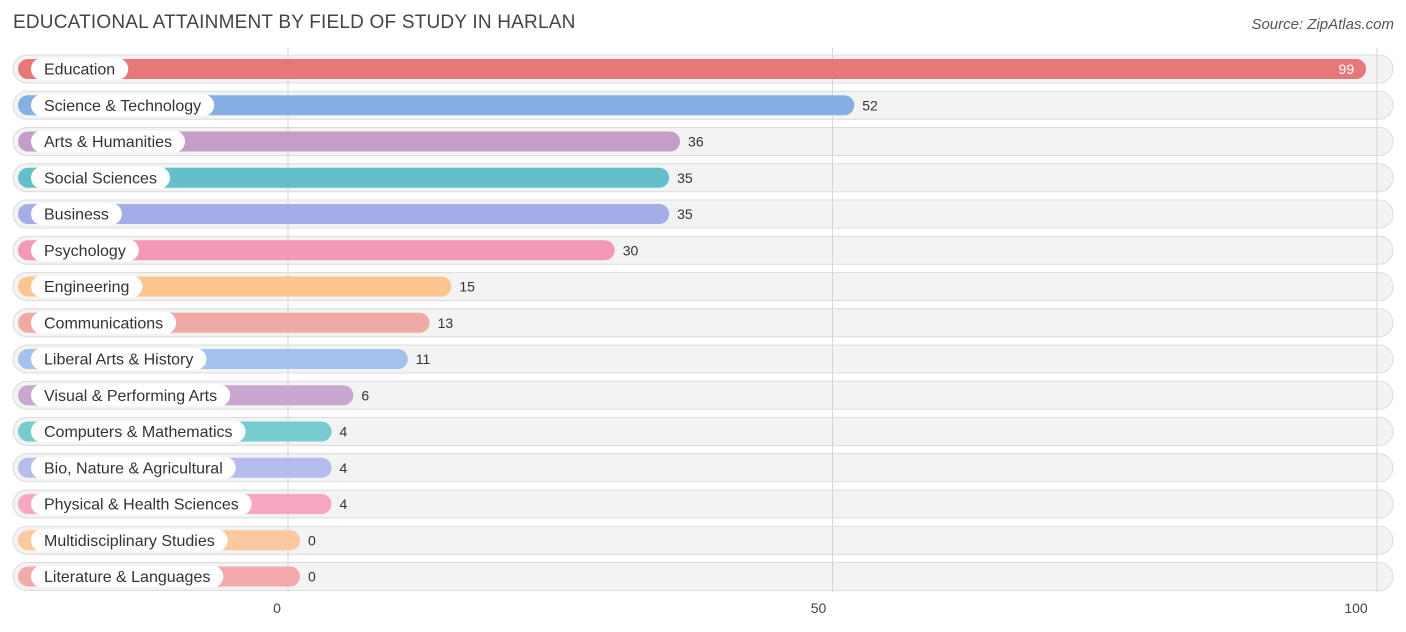 This screenshot has width=1406, height=632. Describe the element at coordinates (1347, 69) in the screenshot. I see `data-label: 99` at that location.